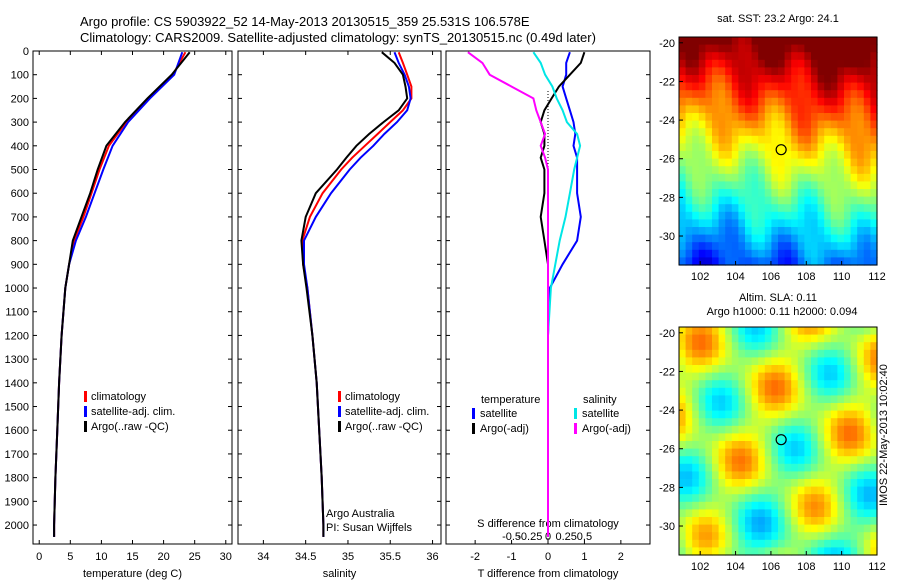  I want to click on map-title-line2: Argo h1000: 0.11 h2000: 0.094, so click(782, 312).